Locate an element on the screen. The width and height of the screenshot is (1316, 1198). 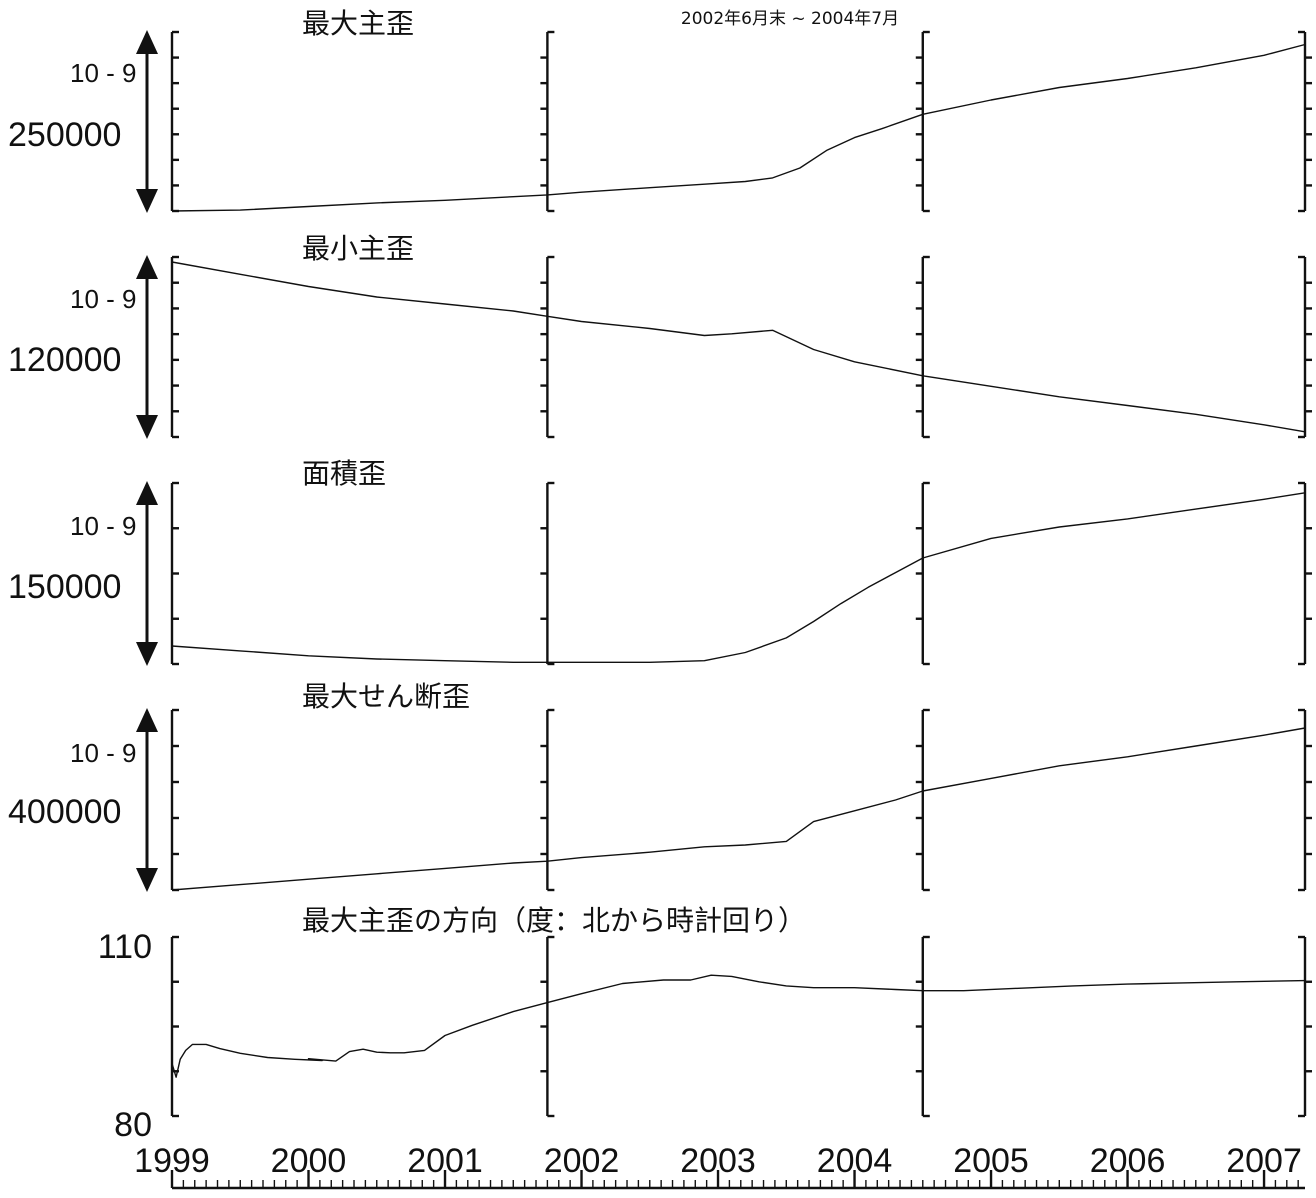
scale-value-2: 120000 is located at coordinates (64, 360).